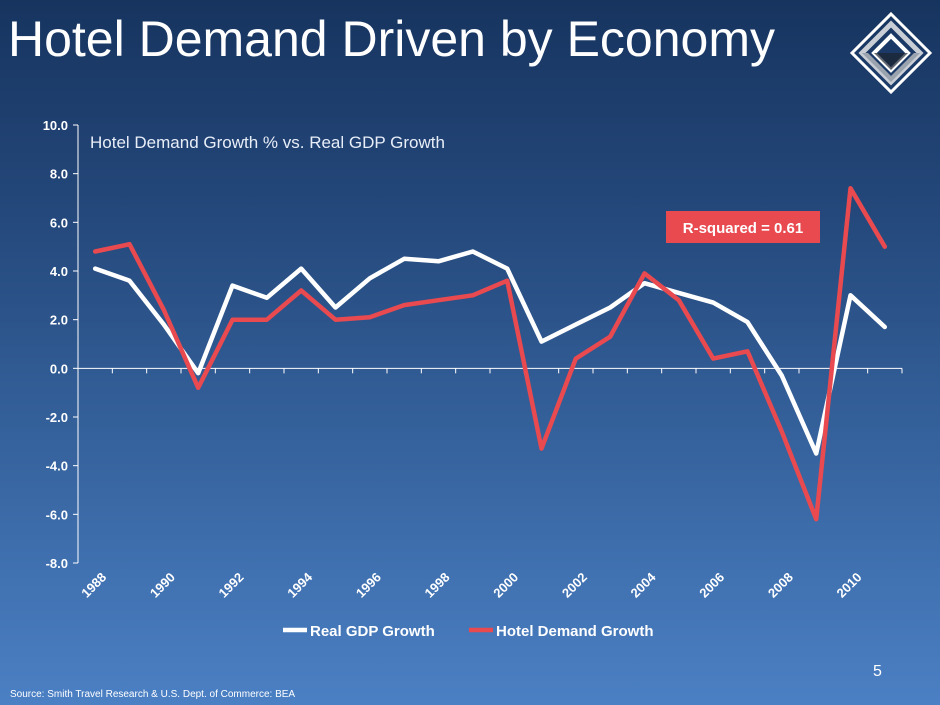 The width and height of the screenshot is (940, 705). Describe the element at coordinates (780, 585) in the screenshot. I see `x-tick-label: 2008` at that location.